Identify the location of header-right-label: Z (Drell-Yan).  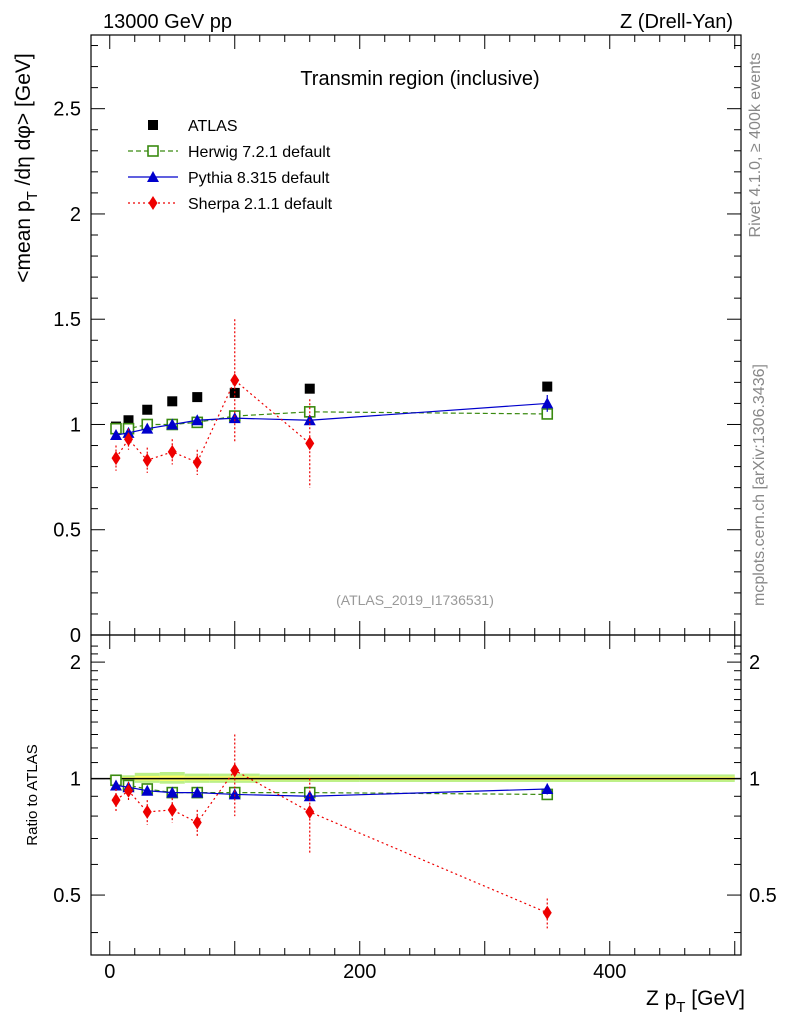
(676, 22).